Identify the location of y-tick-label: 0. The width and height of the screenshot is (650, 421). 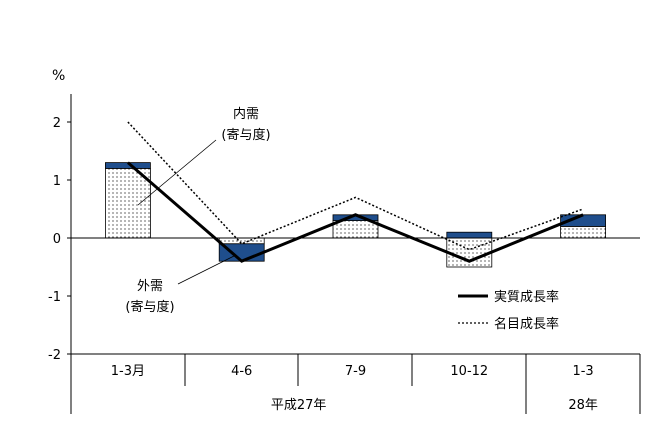
(57, 239).